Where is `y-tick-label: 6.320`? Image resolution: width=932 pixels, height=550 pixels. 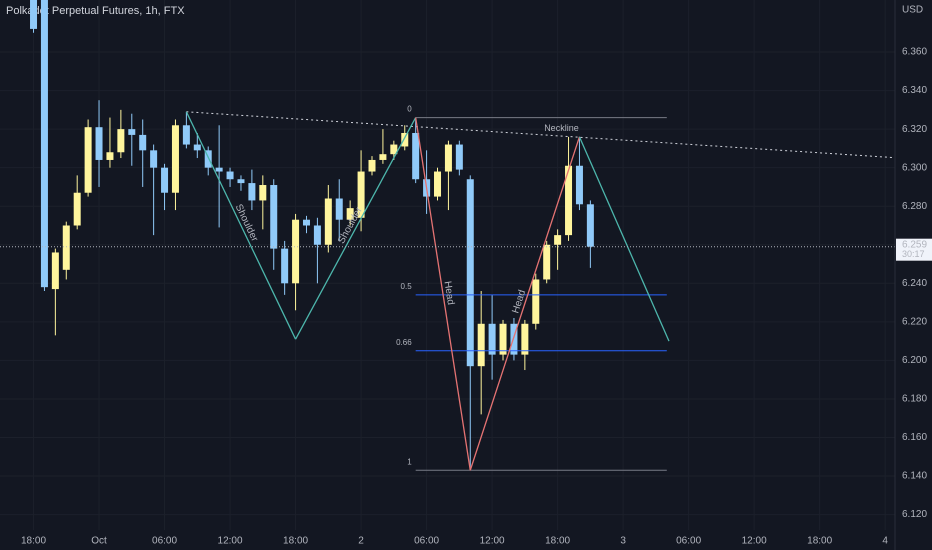
y-tick-label: 6.320 is located at coordinates (914, 129).